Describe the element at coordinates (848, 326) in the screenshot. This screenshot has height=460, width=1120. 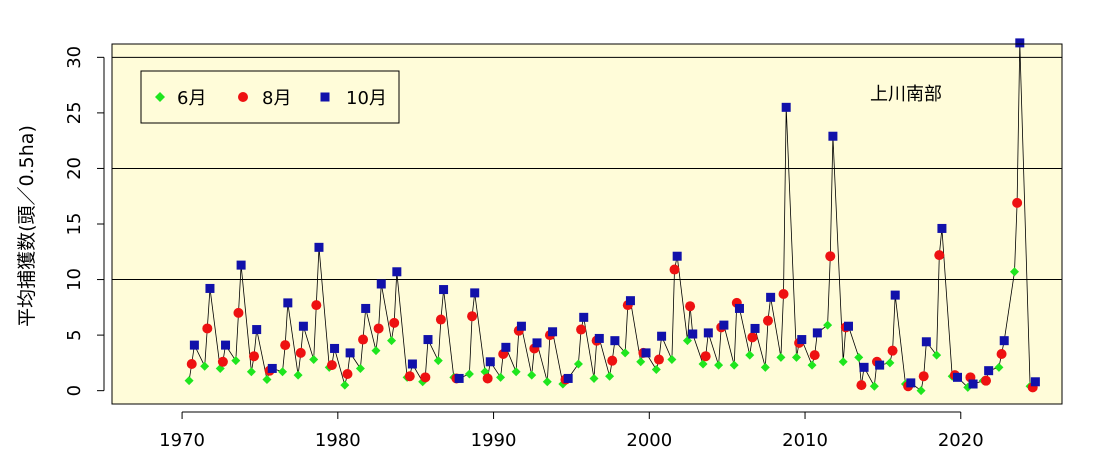
I see `point-oct-2012` at that location.